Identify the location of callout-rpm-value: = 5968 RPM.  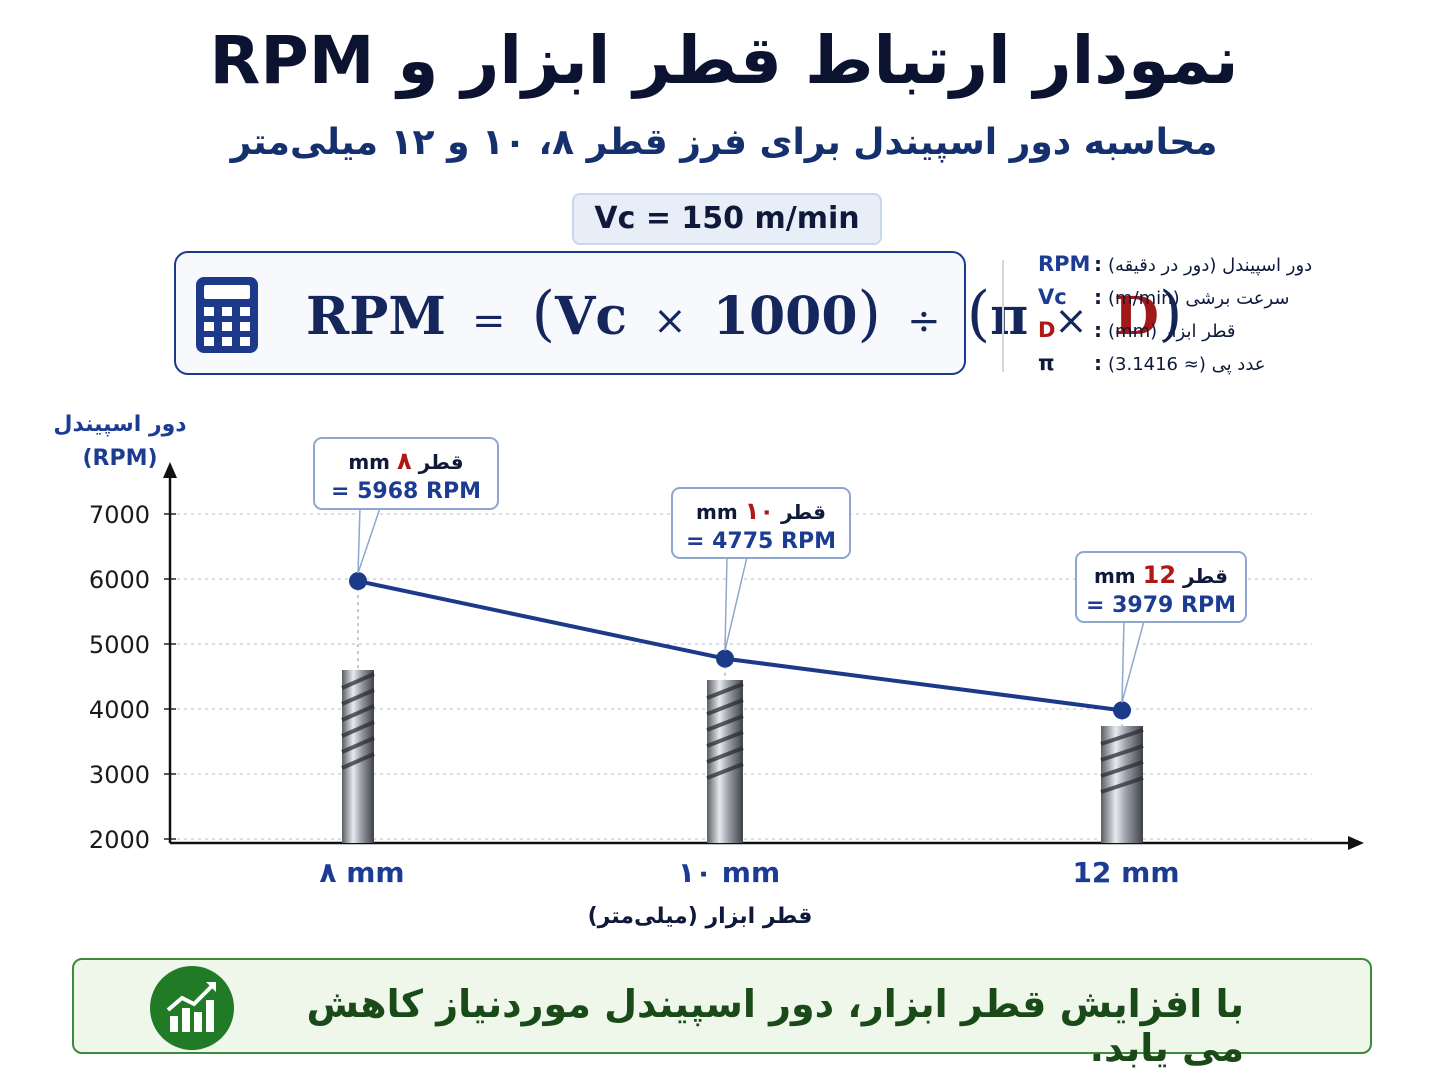
(406, 491).